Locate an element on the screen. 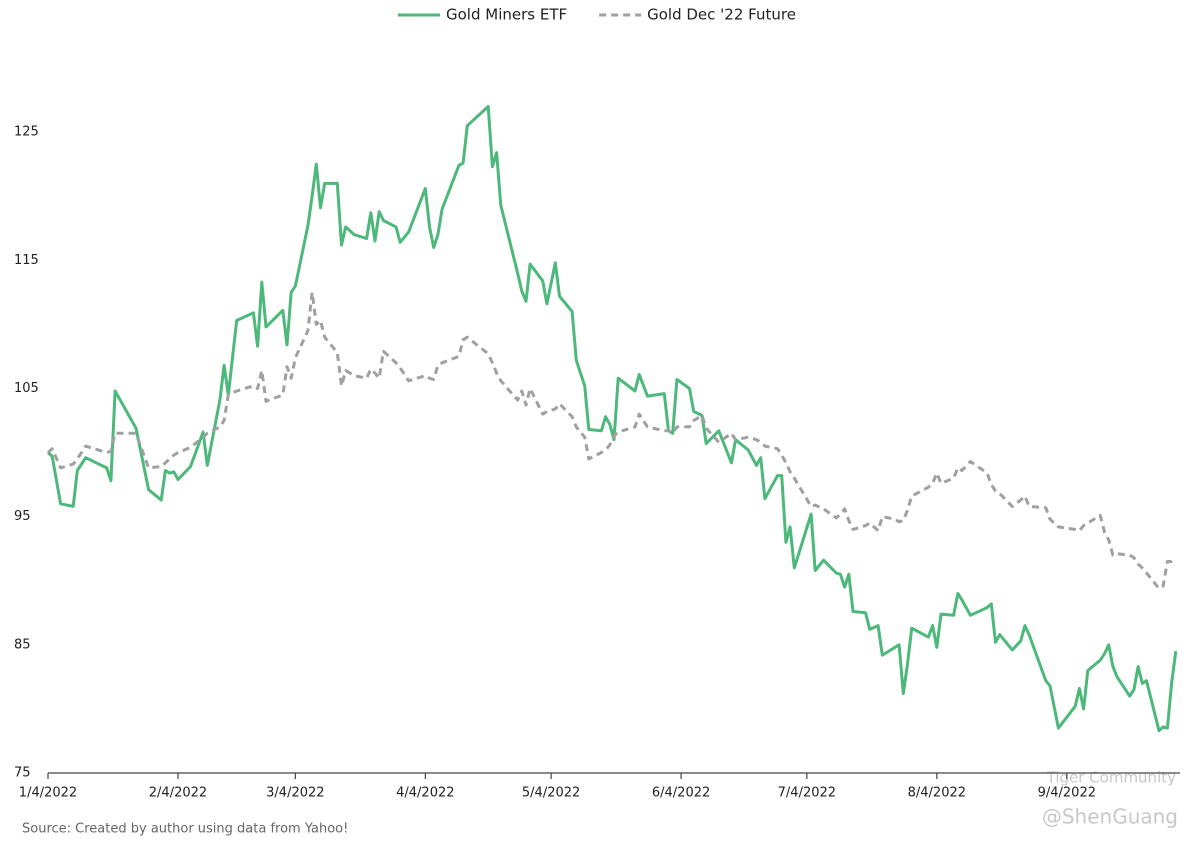  x-tick-label: 5/4/2022 is located at coordinates (551, 793).